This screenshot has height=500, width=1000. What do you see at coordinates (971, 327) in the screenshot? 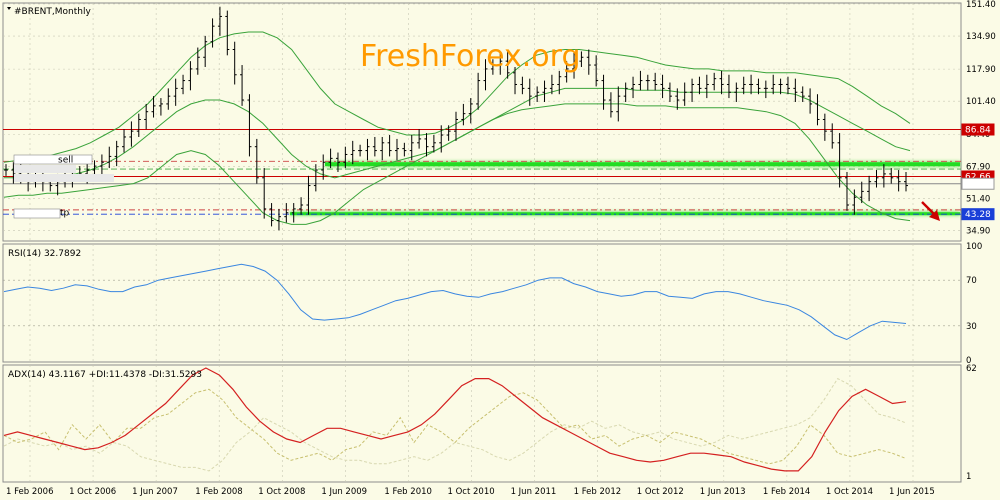
I see `rsi-tick-label: 30` at bounding box center [971, 327].